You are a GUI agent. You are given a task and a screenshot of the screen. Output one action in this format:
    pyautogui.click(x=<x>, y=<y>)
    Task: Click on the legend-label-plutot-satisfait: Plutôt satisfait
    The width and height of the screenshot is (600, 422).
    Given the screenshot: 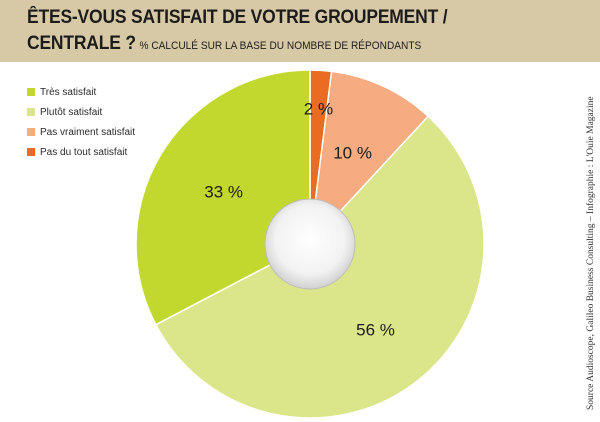 What is the action you would take?
    pyautogui.click(x=71, y=112)
    